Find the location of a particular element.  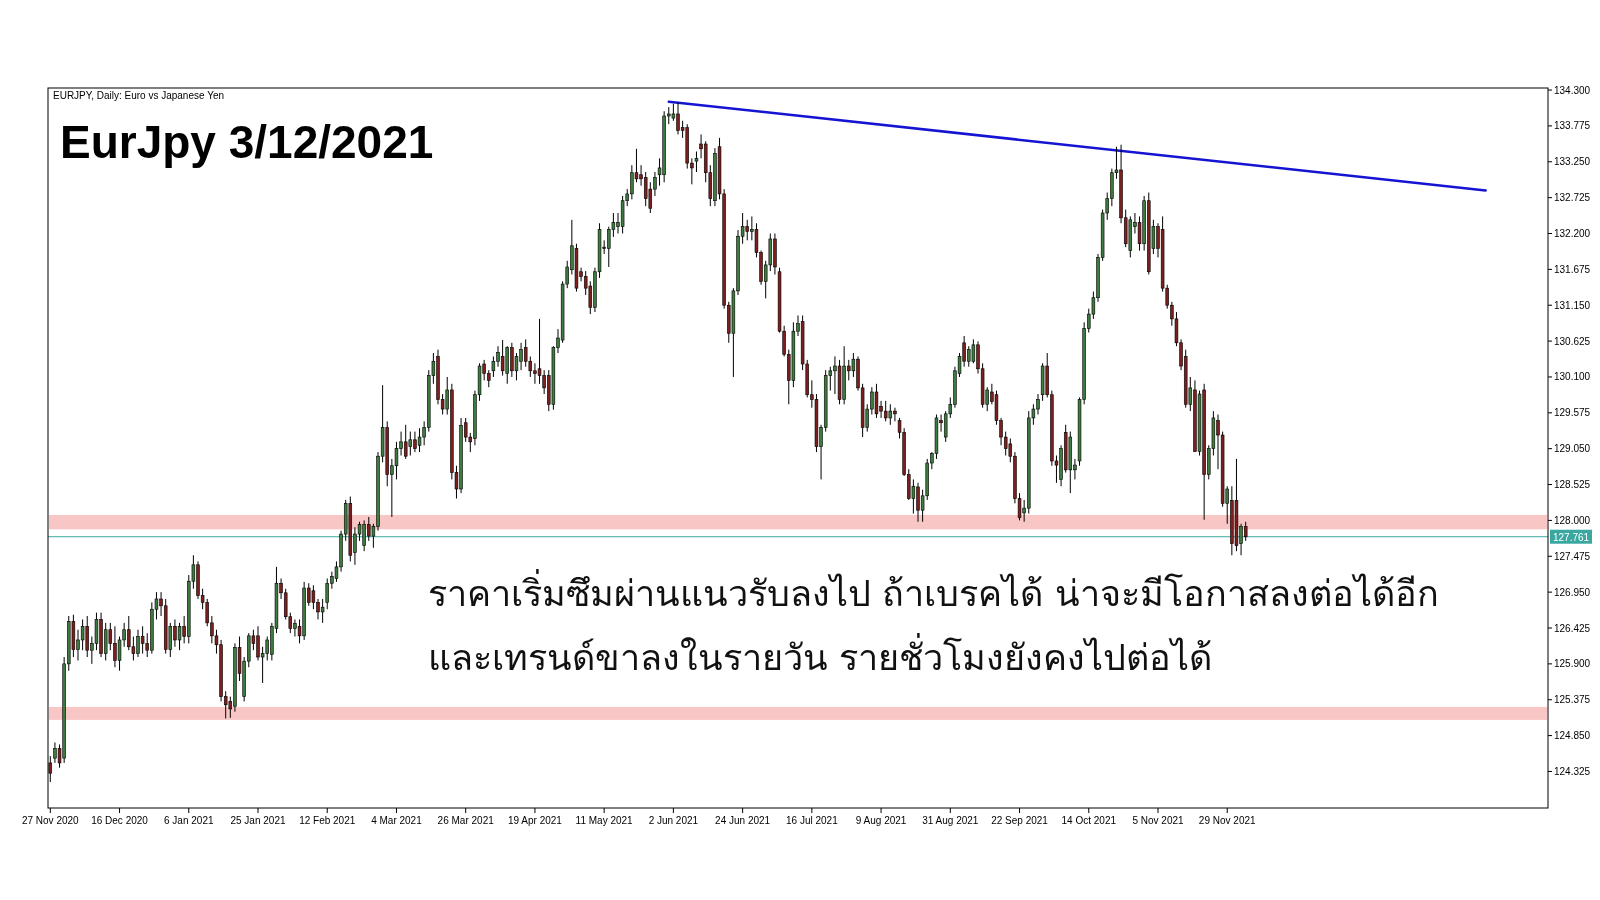

y-tick-label: 127.475 is located at coordinates (1572, 556).